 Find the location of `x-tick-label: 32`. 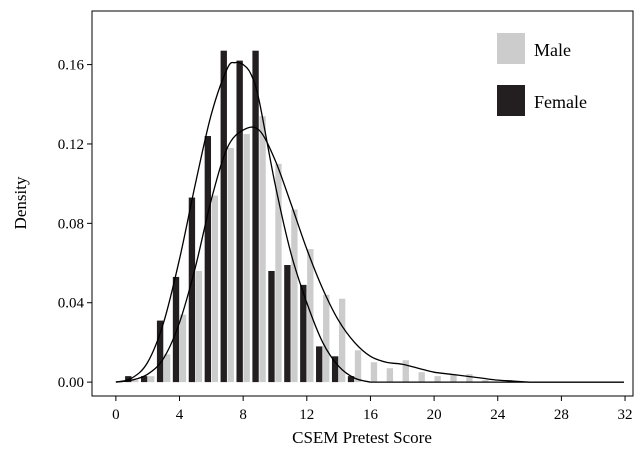

x-tick-label: 32 is located at coordinates (625, 415).